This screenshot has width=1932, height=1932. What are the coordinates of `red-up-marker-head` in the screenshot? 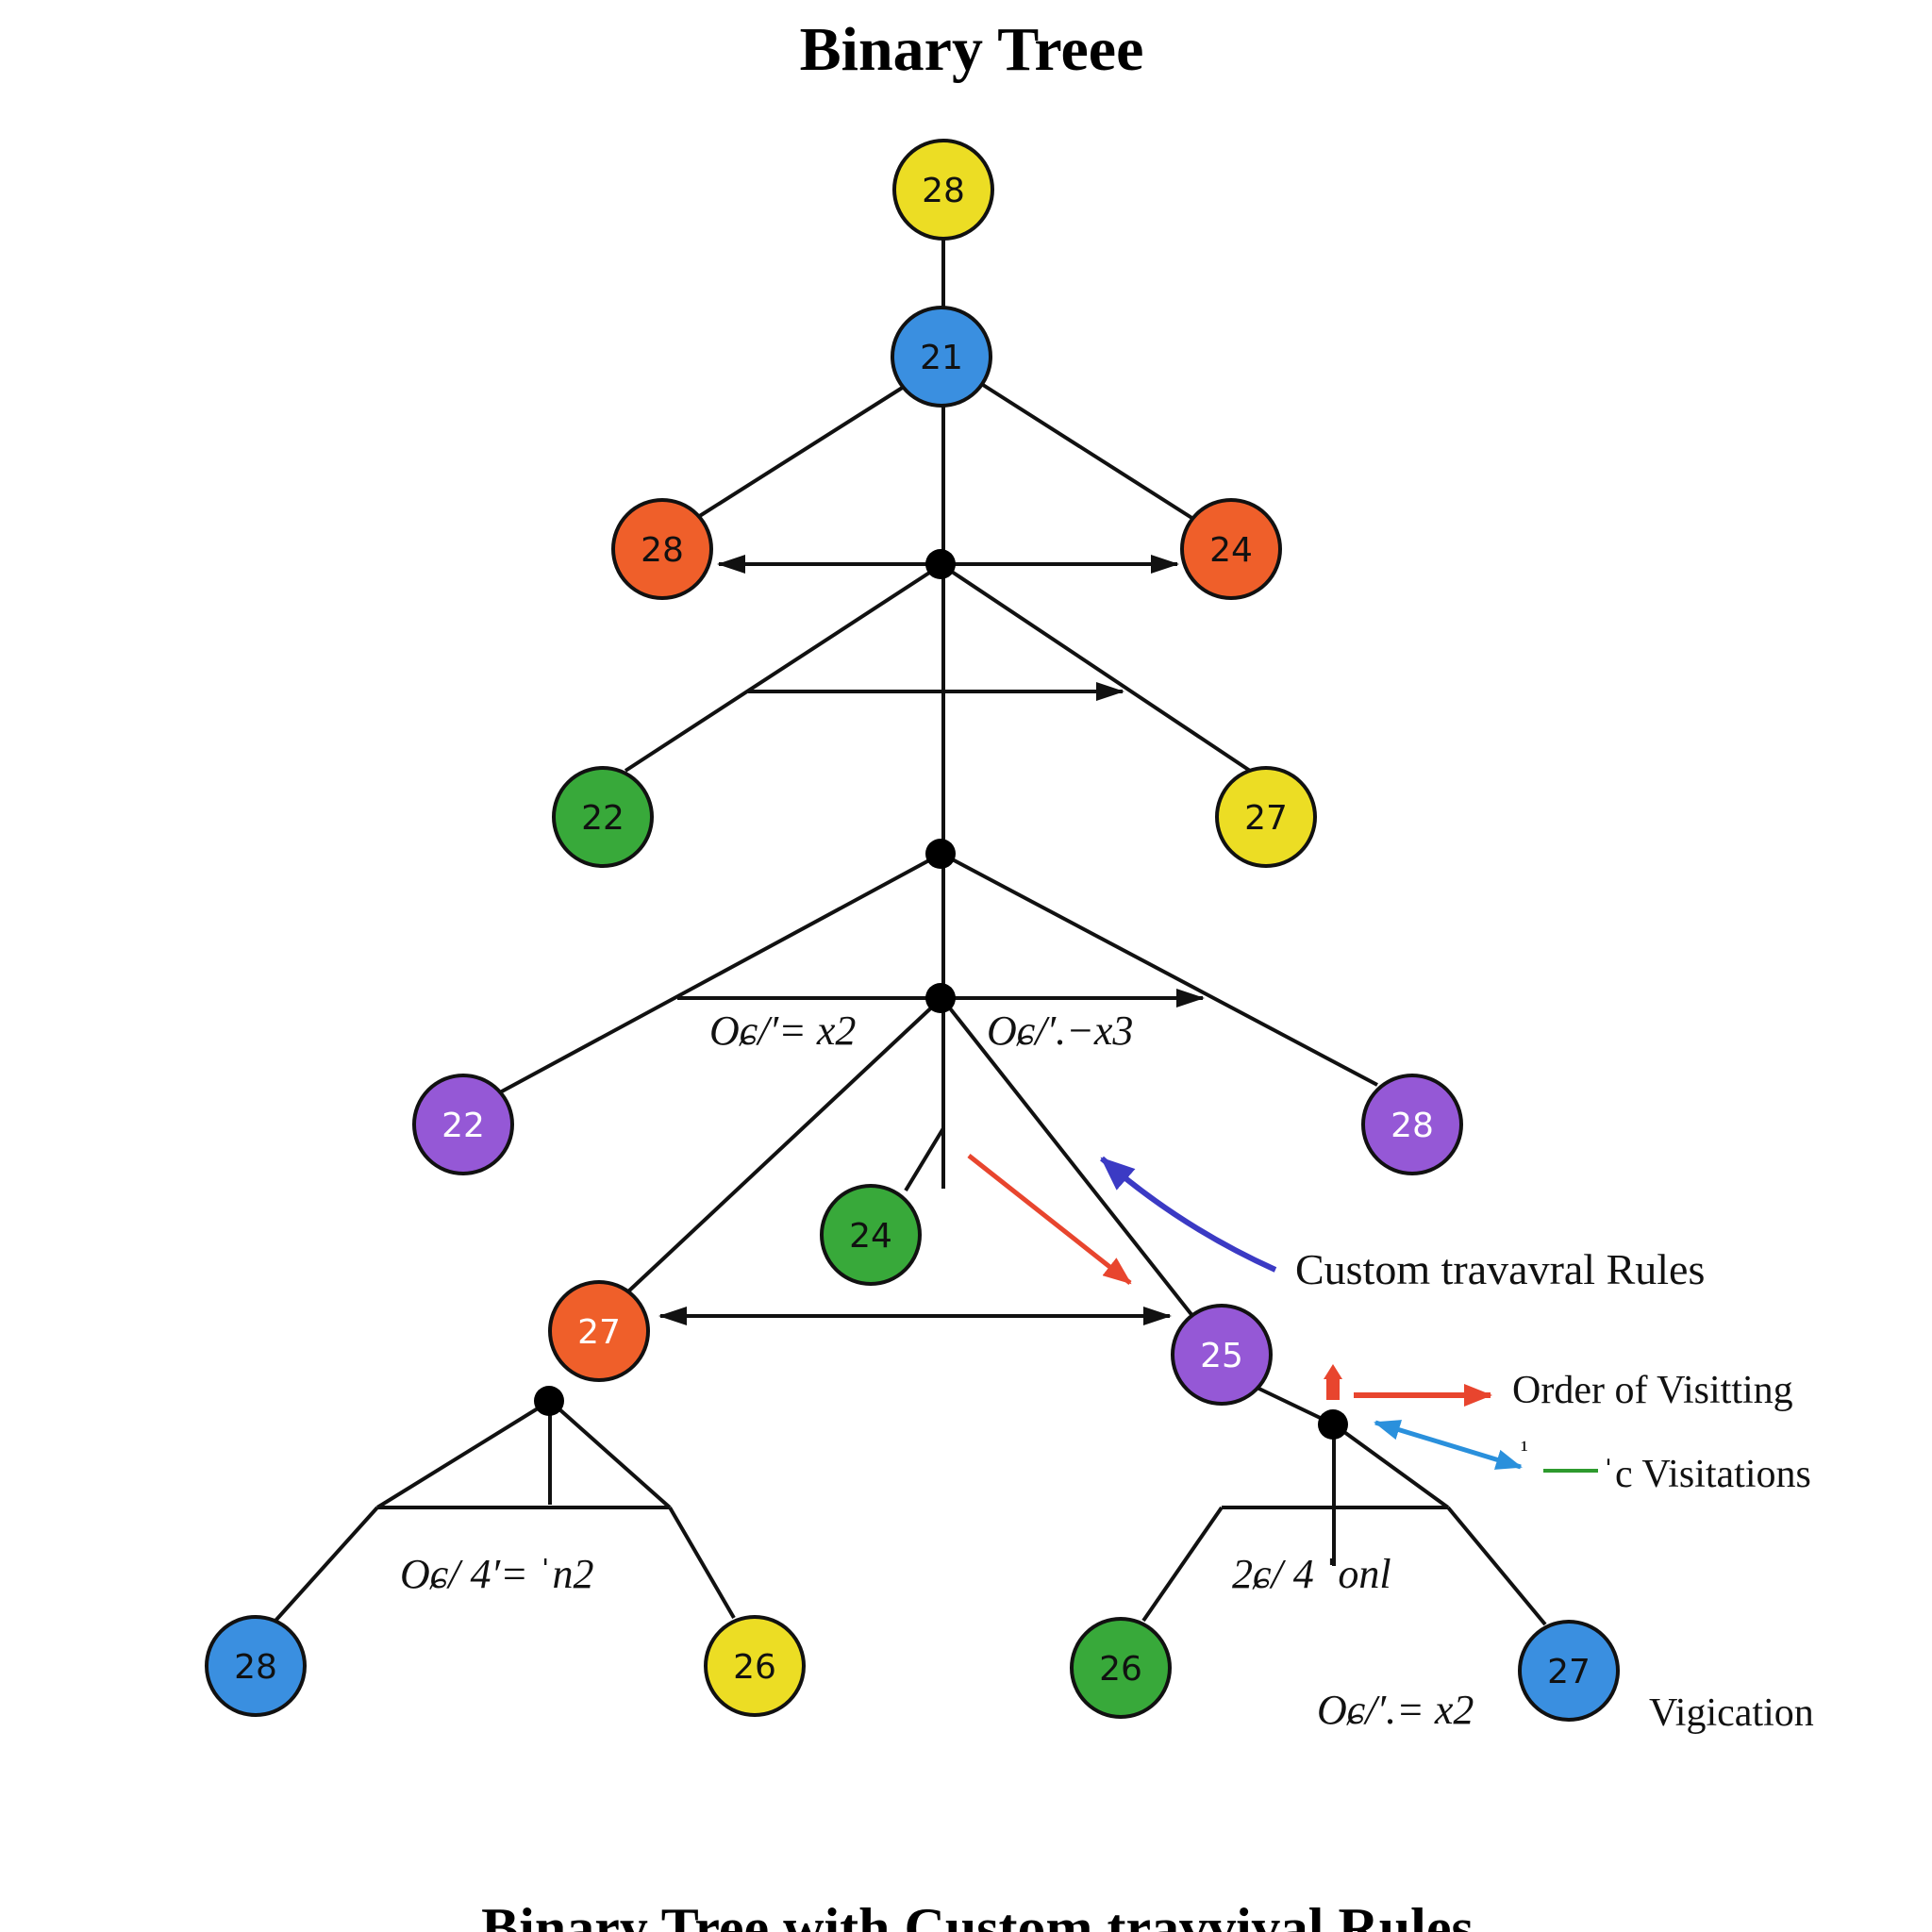 It's located at (1333, 1371).